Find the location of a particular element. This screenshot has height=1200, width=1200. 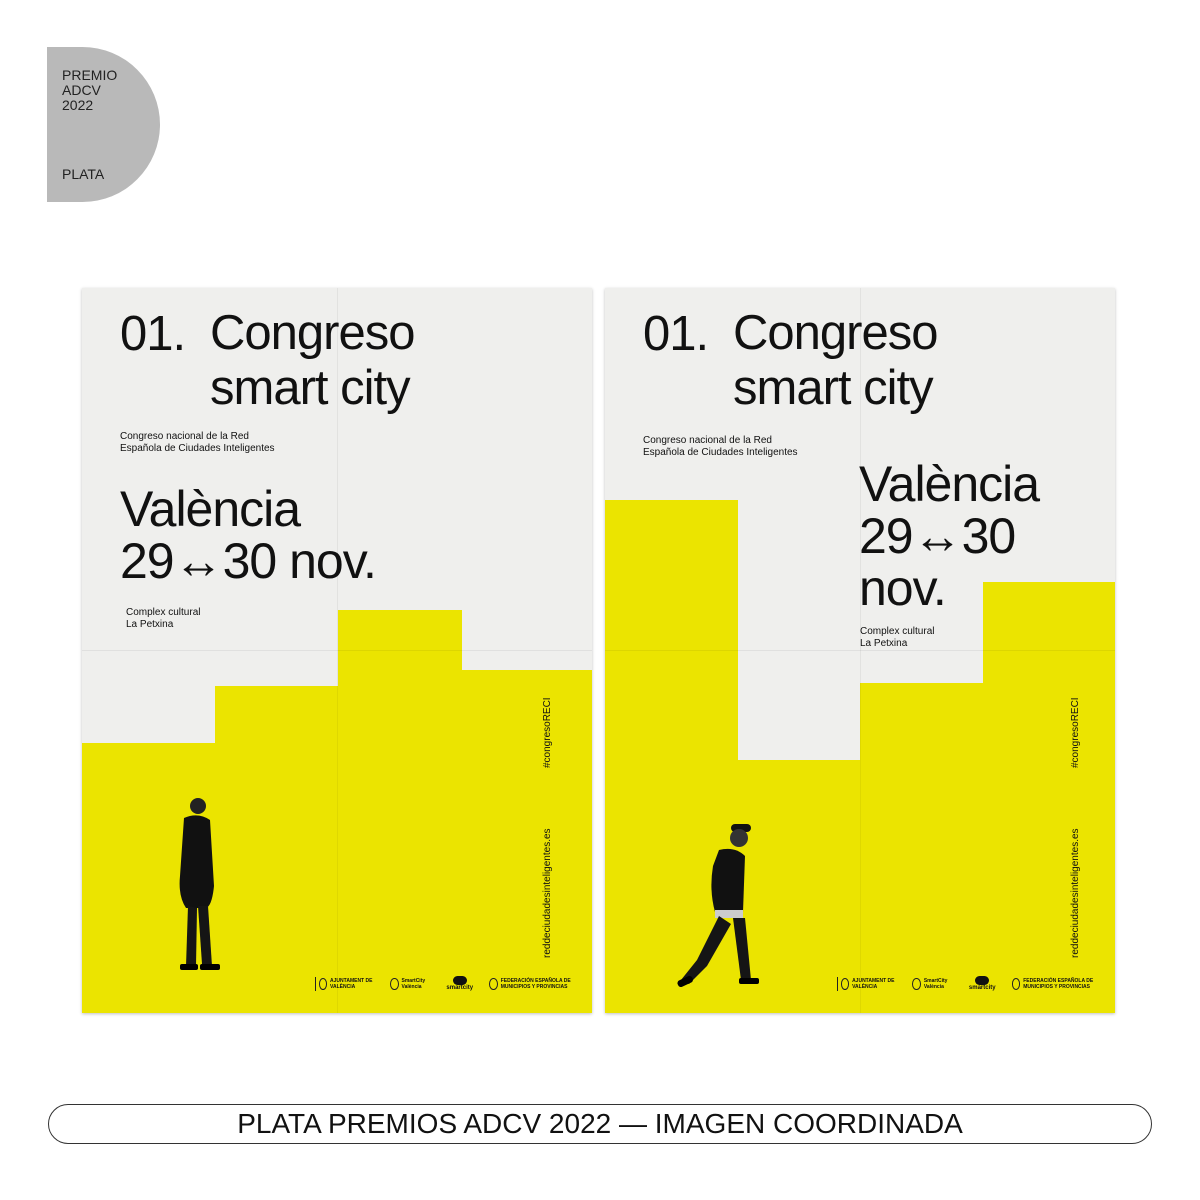

badge-line-2: ADCV is located at coordinates (81, 90).